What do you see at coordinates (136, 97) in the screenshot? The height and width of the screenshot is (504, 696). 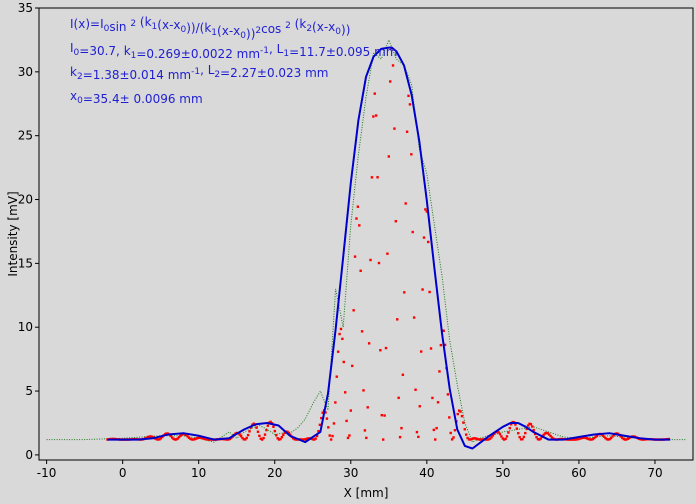 I see `fit-params-line-3: x0=35.4± 0.0096 mm` at bounding box center [136, 97].